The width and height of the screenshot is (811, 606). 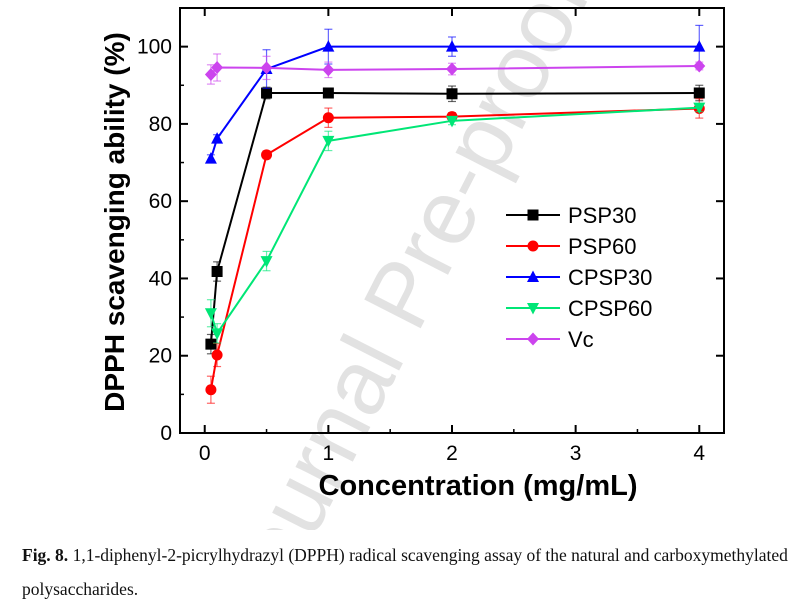 What do you see at coordinates (160, 278) in the screenshot?
I see `y-tick-label: 40` at bounding box center [160, 278].